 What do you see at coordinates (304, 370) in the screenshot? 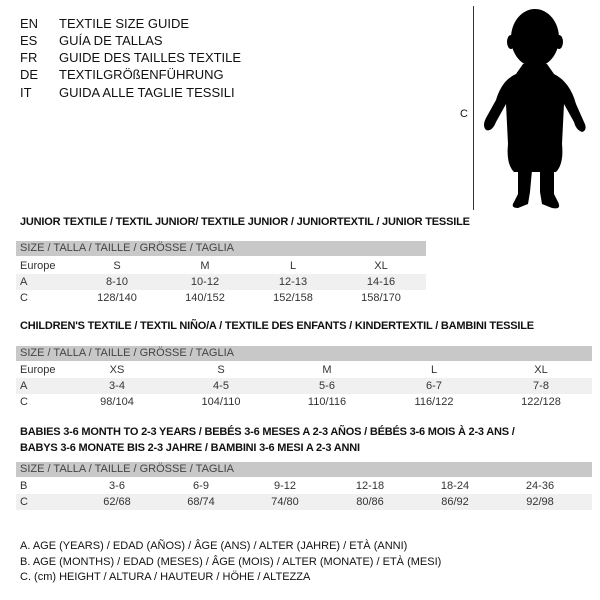
I see `table-row: Europe XS S M L XL` at bounding box center [304, 370].